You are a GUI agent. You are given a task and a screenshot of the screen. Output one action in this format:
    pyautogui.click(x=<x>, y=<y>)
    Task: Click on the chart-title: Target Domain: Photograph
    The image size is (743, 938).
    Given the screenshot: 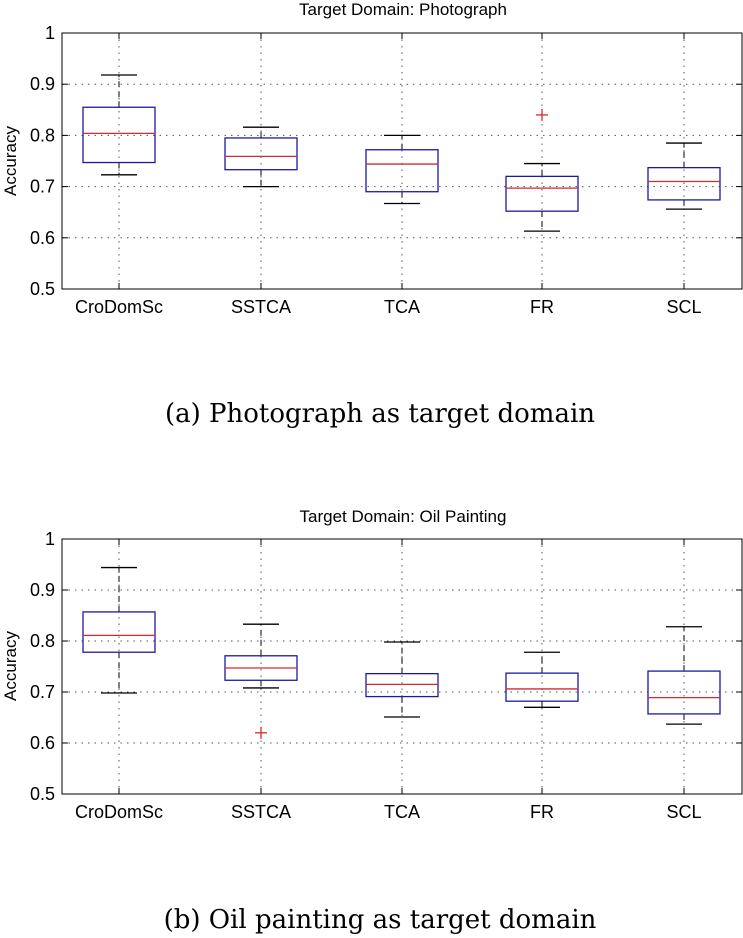 What is the action you would take?
    pyautogui.click(x=403, y=9)
    